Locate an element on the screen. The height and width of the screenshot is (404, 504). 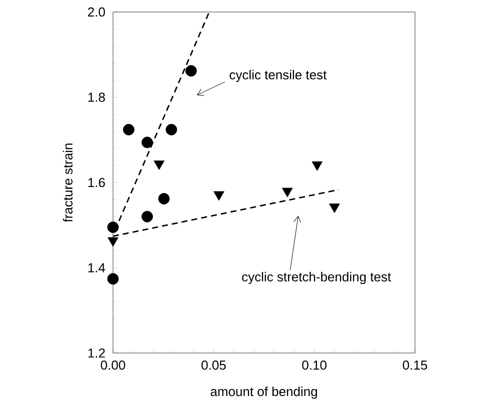
x-axis-title: amount of bending is located at coordinates (263, 392).